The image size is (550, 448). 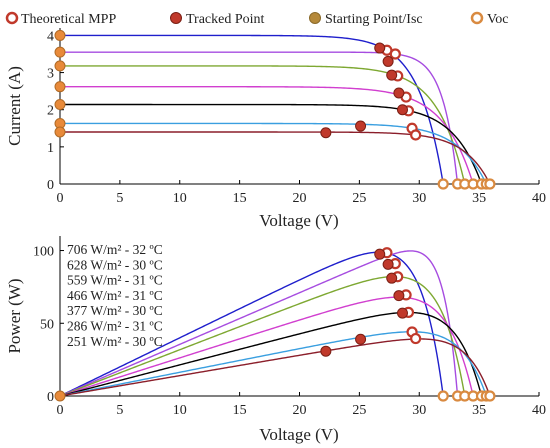 I want to click on iv-y-tick-label: 4, so click(x=50, y=36).